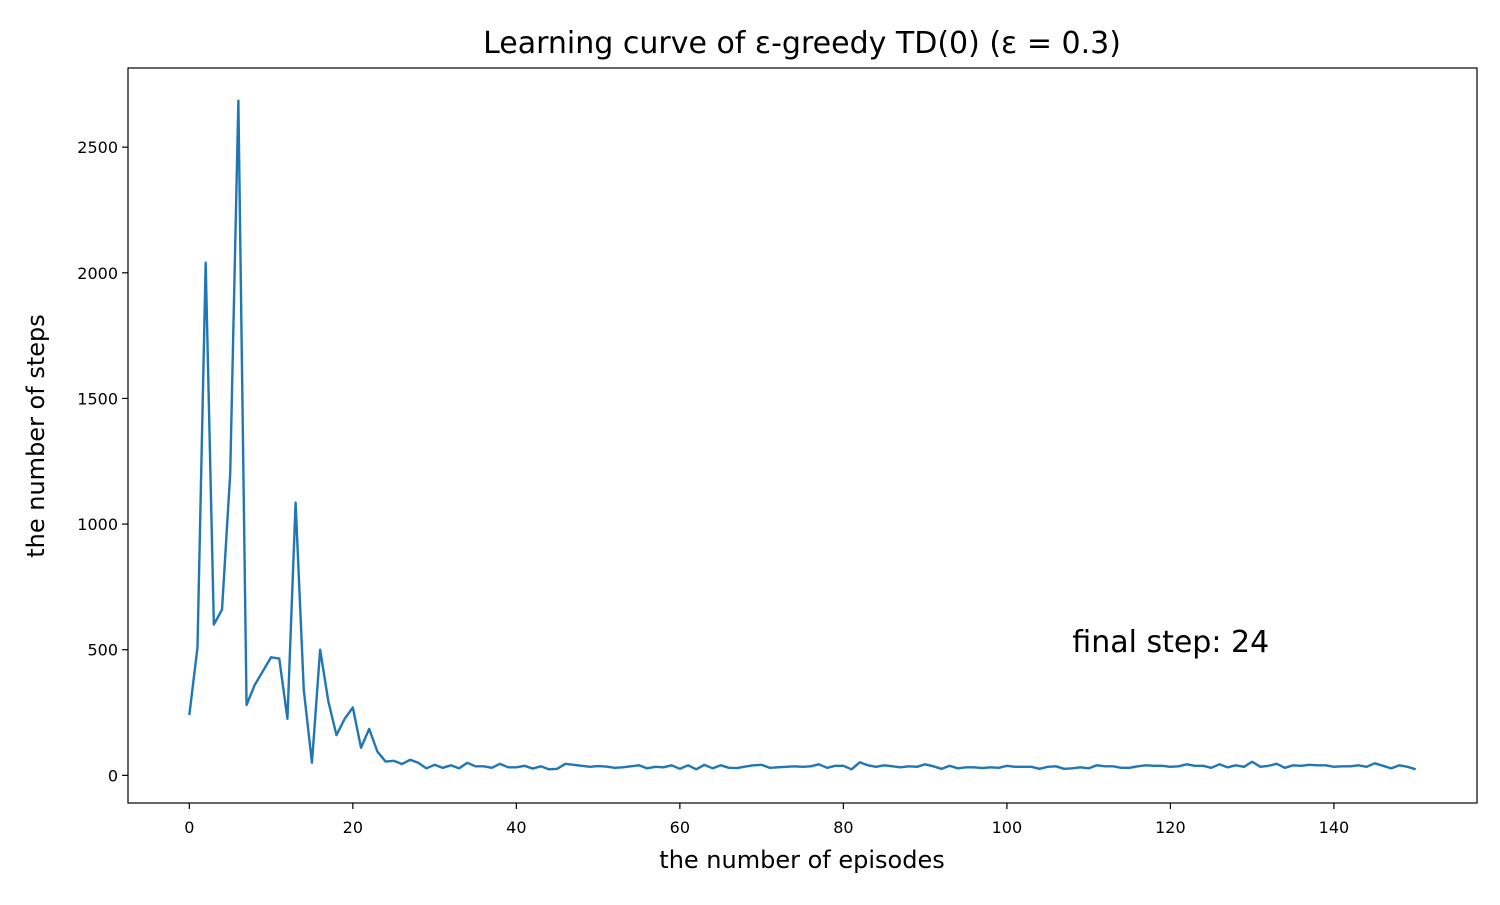 This screenshot has width=1500, height=905. I want to click on x-tick-label: 120, so click(1170, 827).